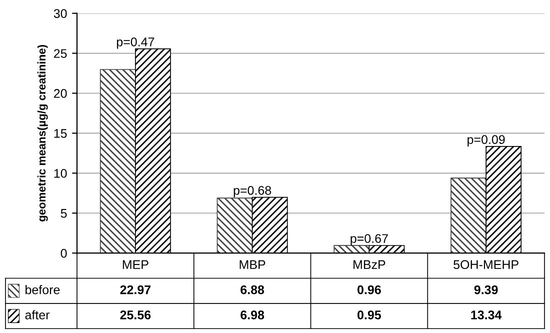 The width and height of the screenshot is (550, 333). Describe the element at coordinates (60, 93) in the screenshot. I see `y-tick-label: 20` at that location.